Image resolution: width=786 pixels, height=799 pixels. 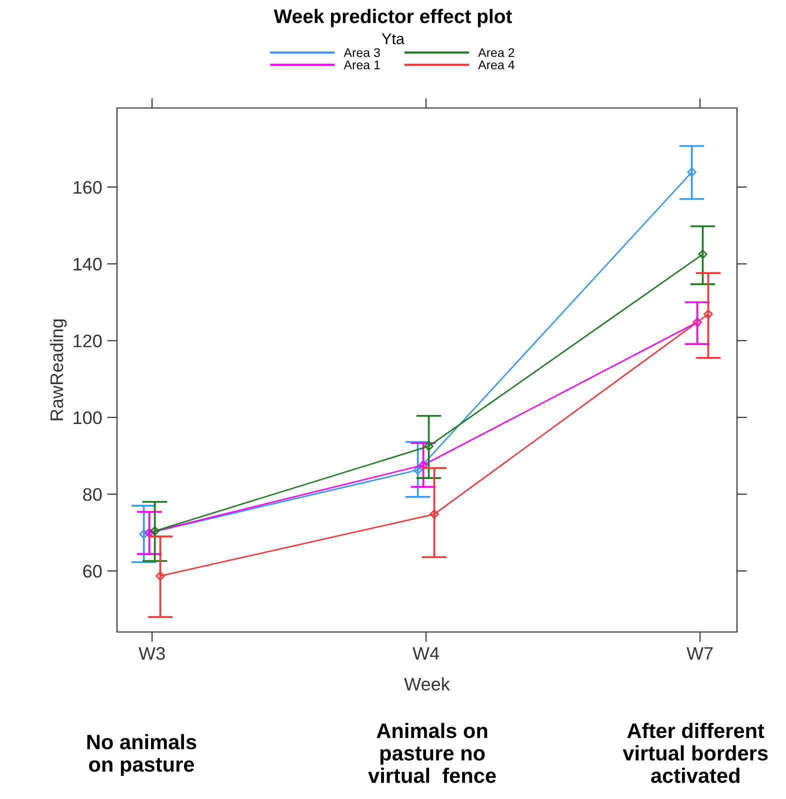 What do you see at coordinates (88, 417) in the screenshot?
I see `y-tick-label: 100` at bounding box center [88, 417].